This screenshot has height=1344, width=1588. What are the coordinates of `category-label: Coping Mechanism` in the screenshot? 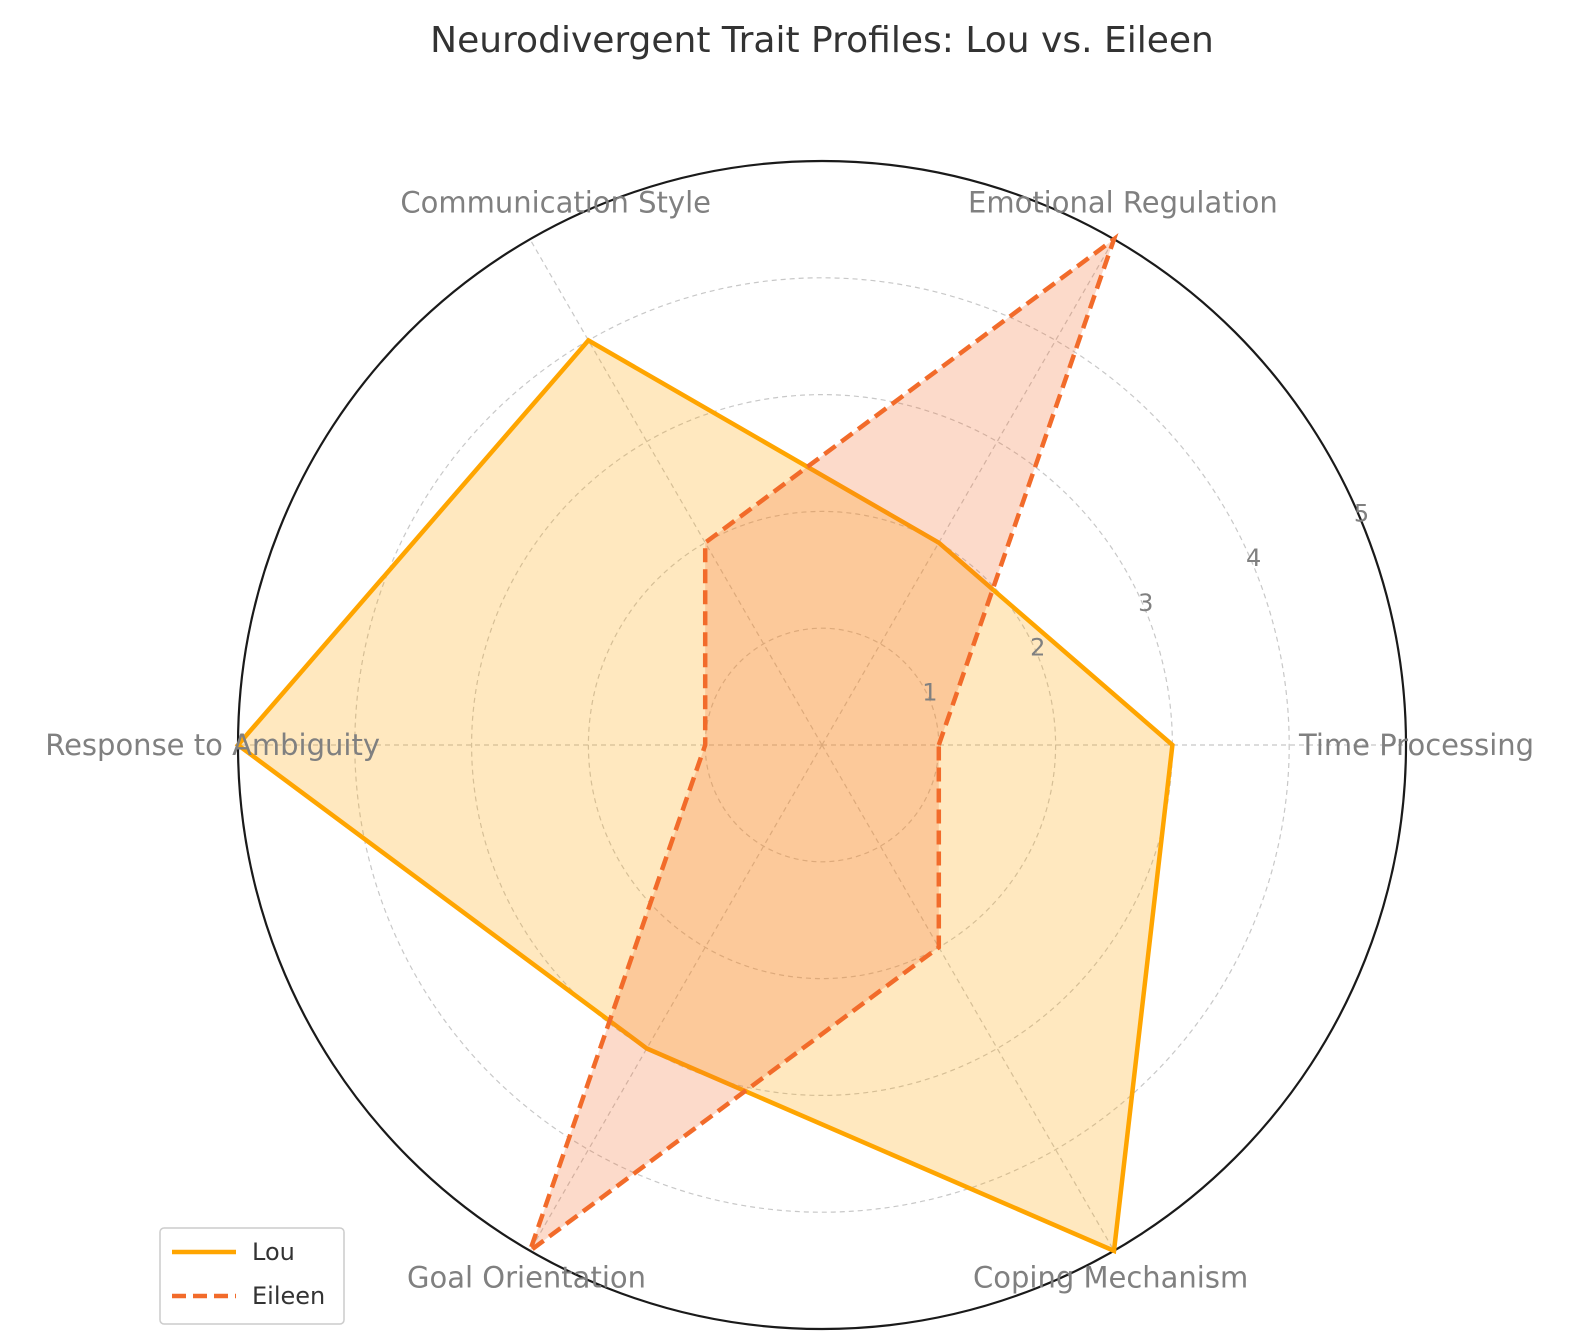 It's located at (1110, 1278).